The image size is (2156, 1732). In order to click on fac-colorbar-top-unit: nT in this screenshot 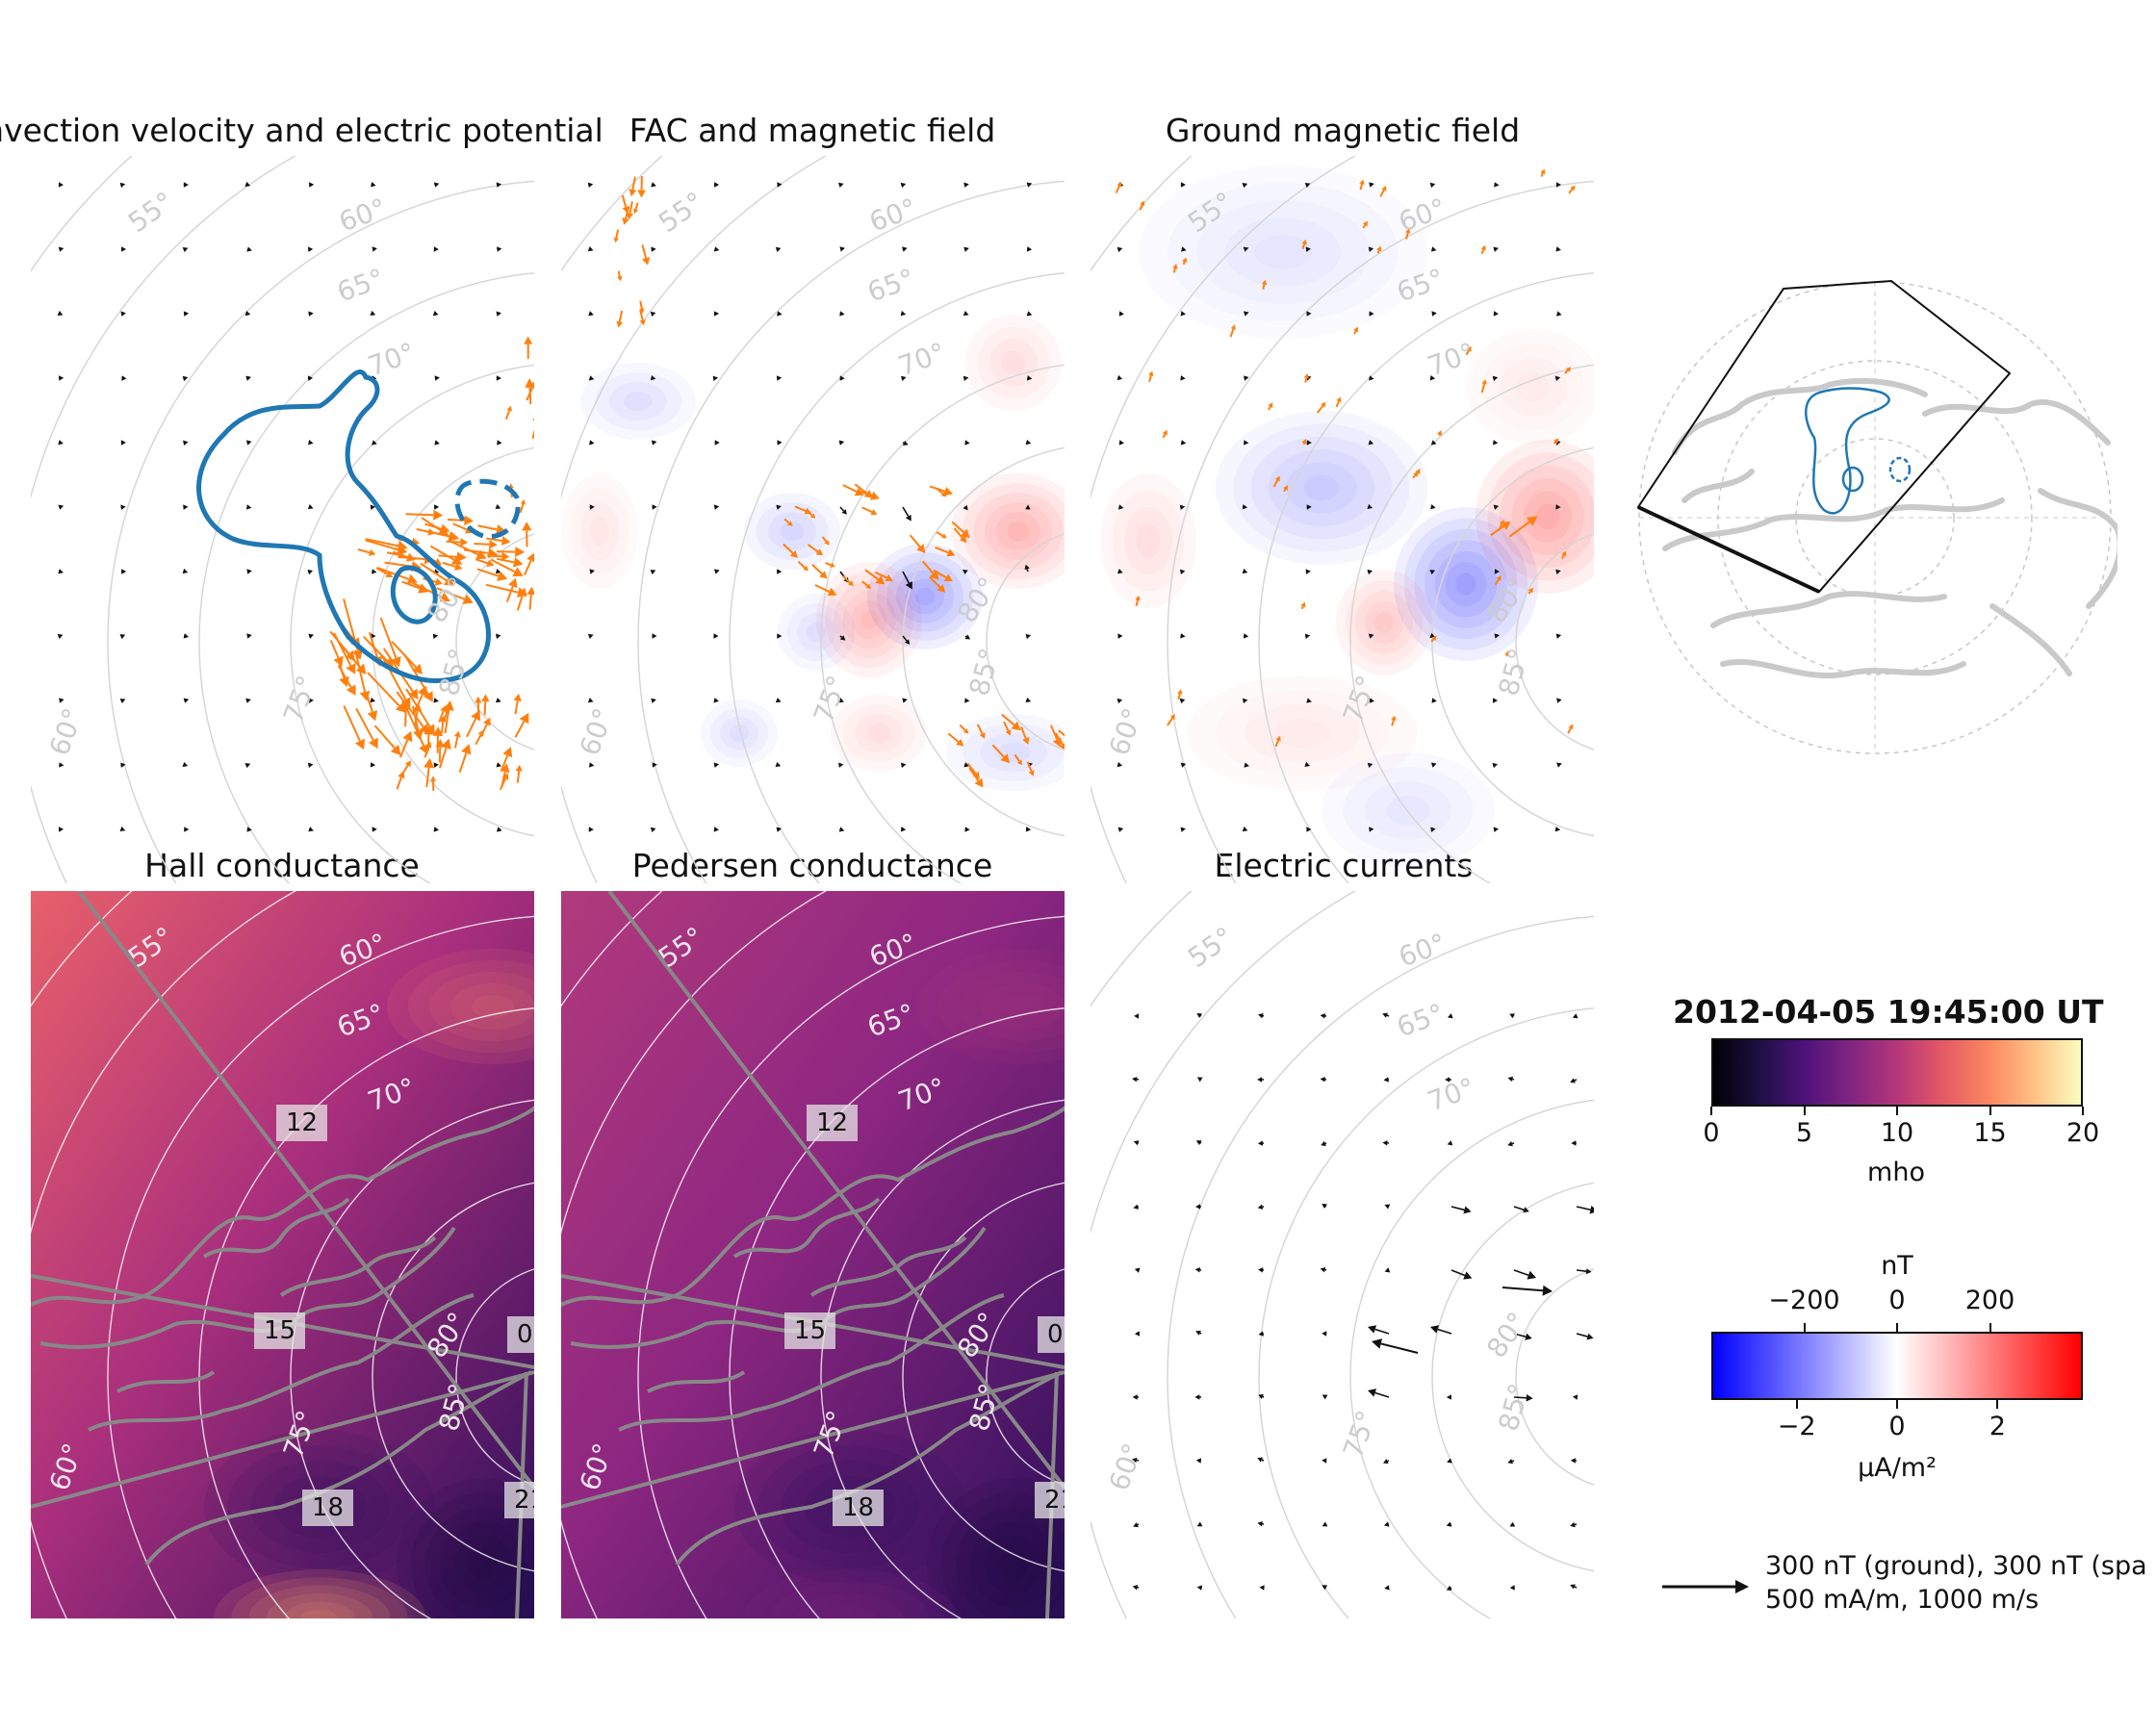, I will do `click(1897, 1266)`.